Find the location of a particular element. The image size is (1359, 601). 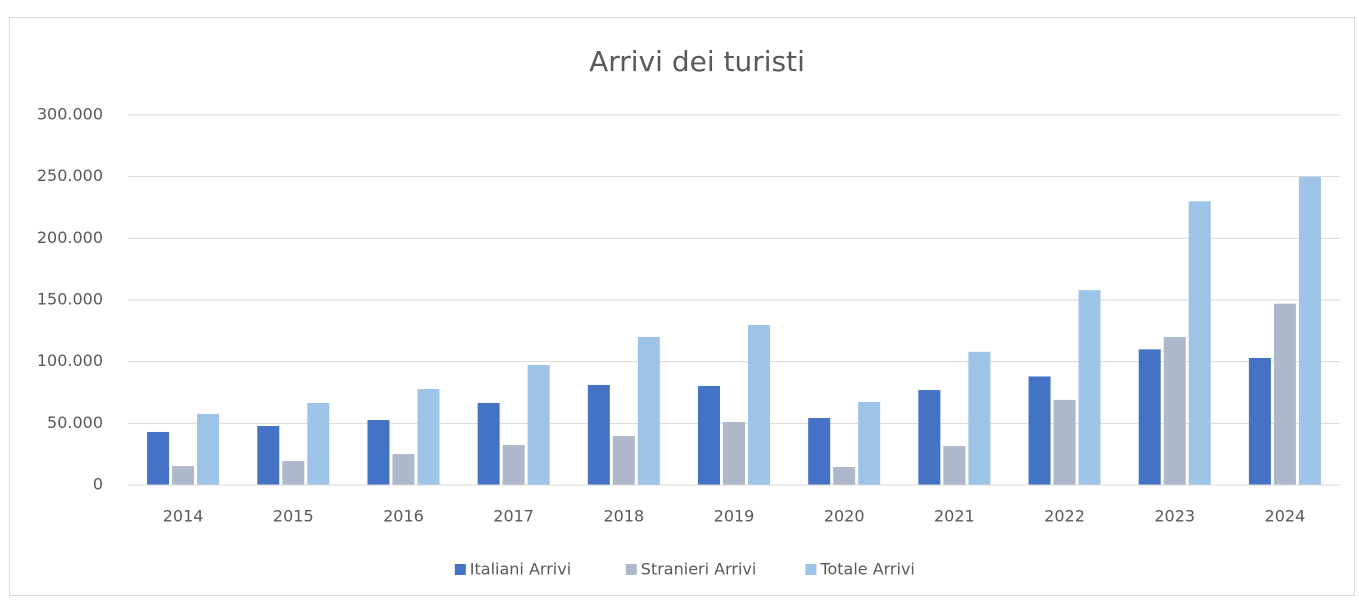

y-tick-label: 100.000 is located at coordinates (70, 360).